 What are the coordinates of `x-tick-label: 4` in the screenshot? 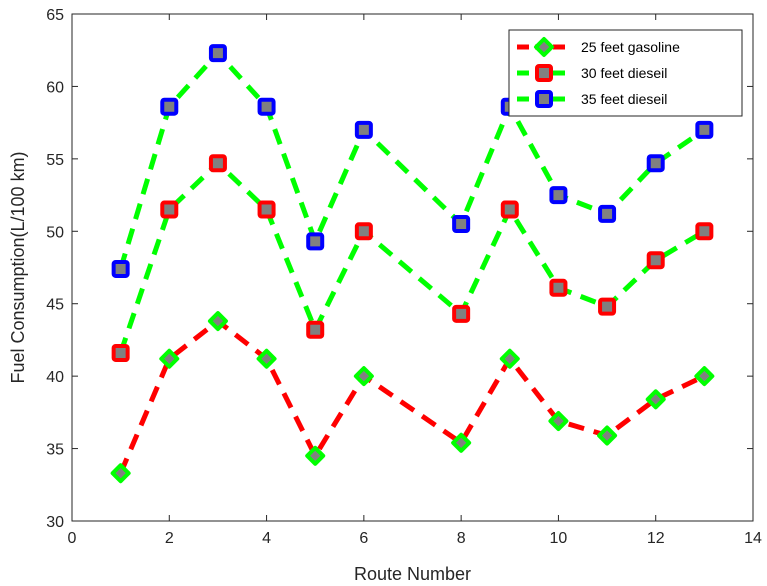 It's located at (266, 538).